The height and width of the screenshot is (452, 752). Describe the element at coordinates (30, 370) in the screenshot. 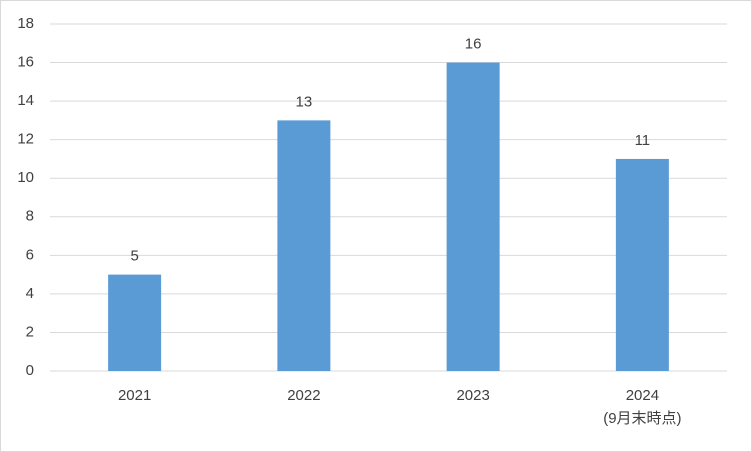

I see `y-tick-label: 0` at that location.